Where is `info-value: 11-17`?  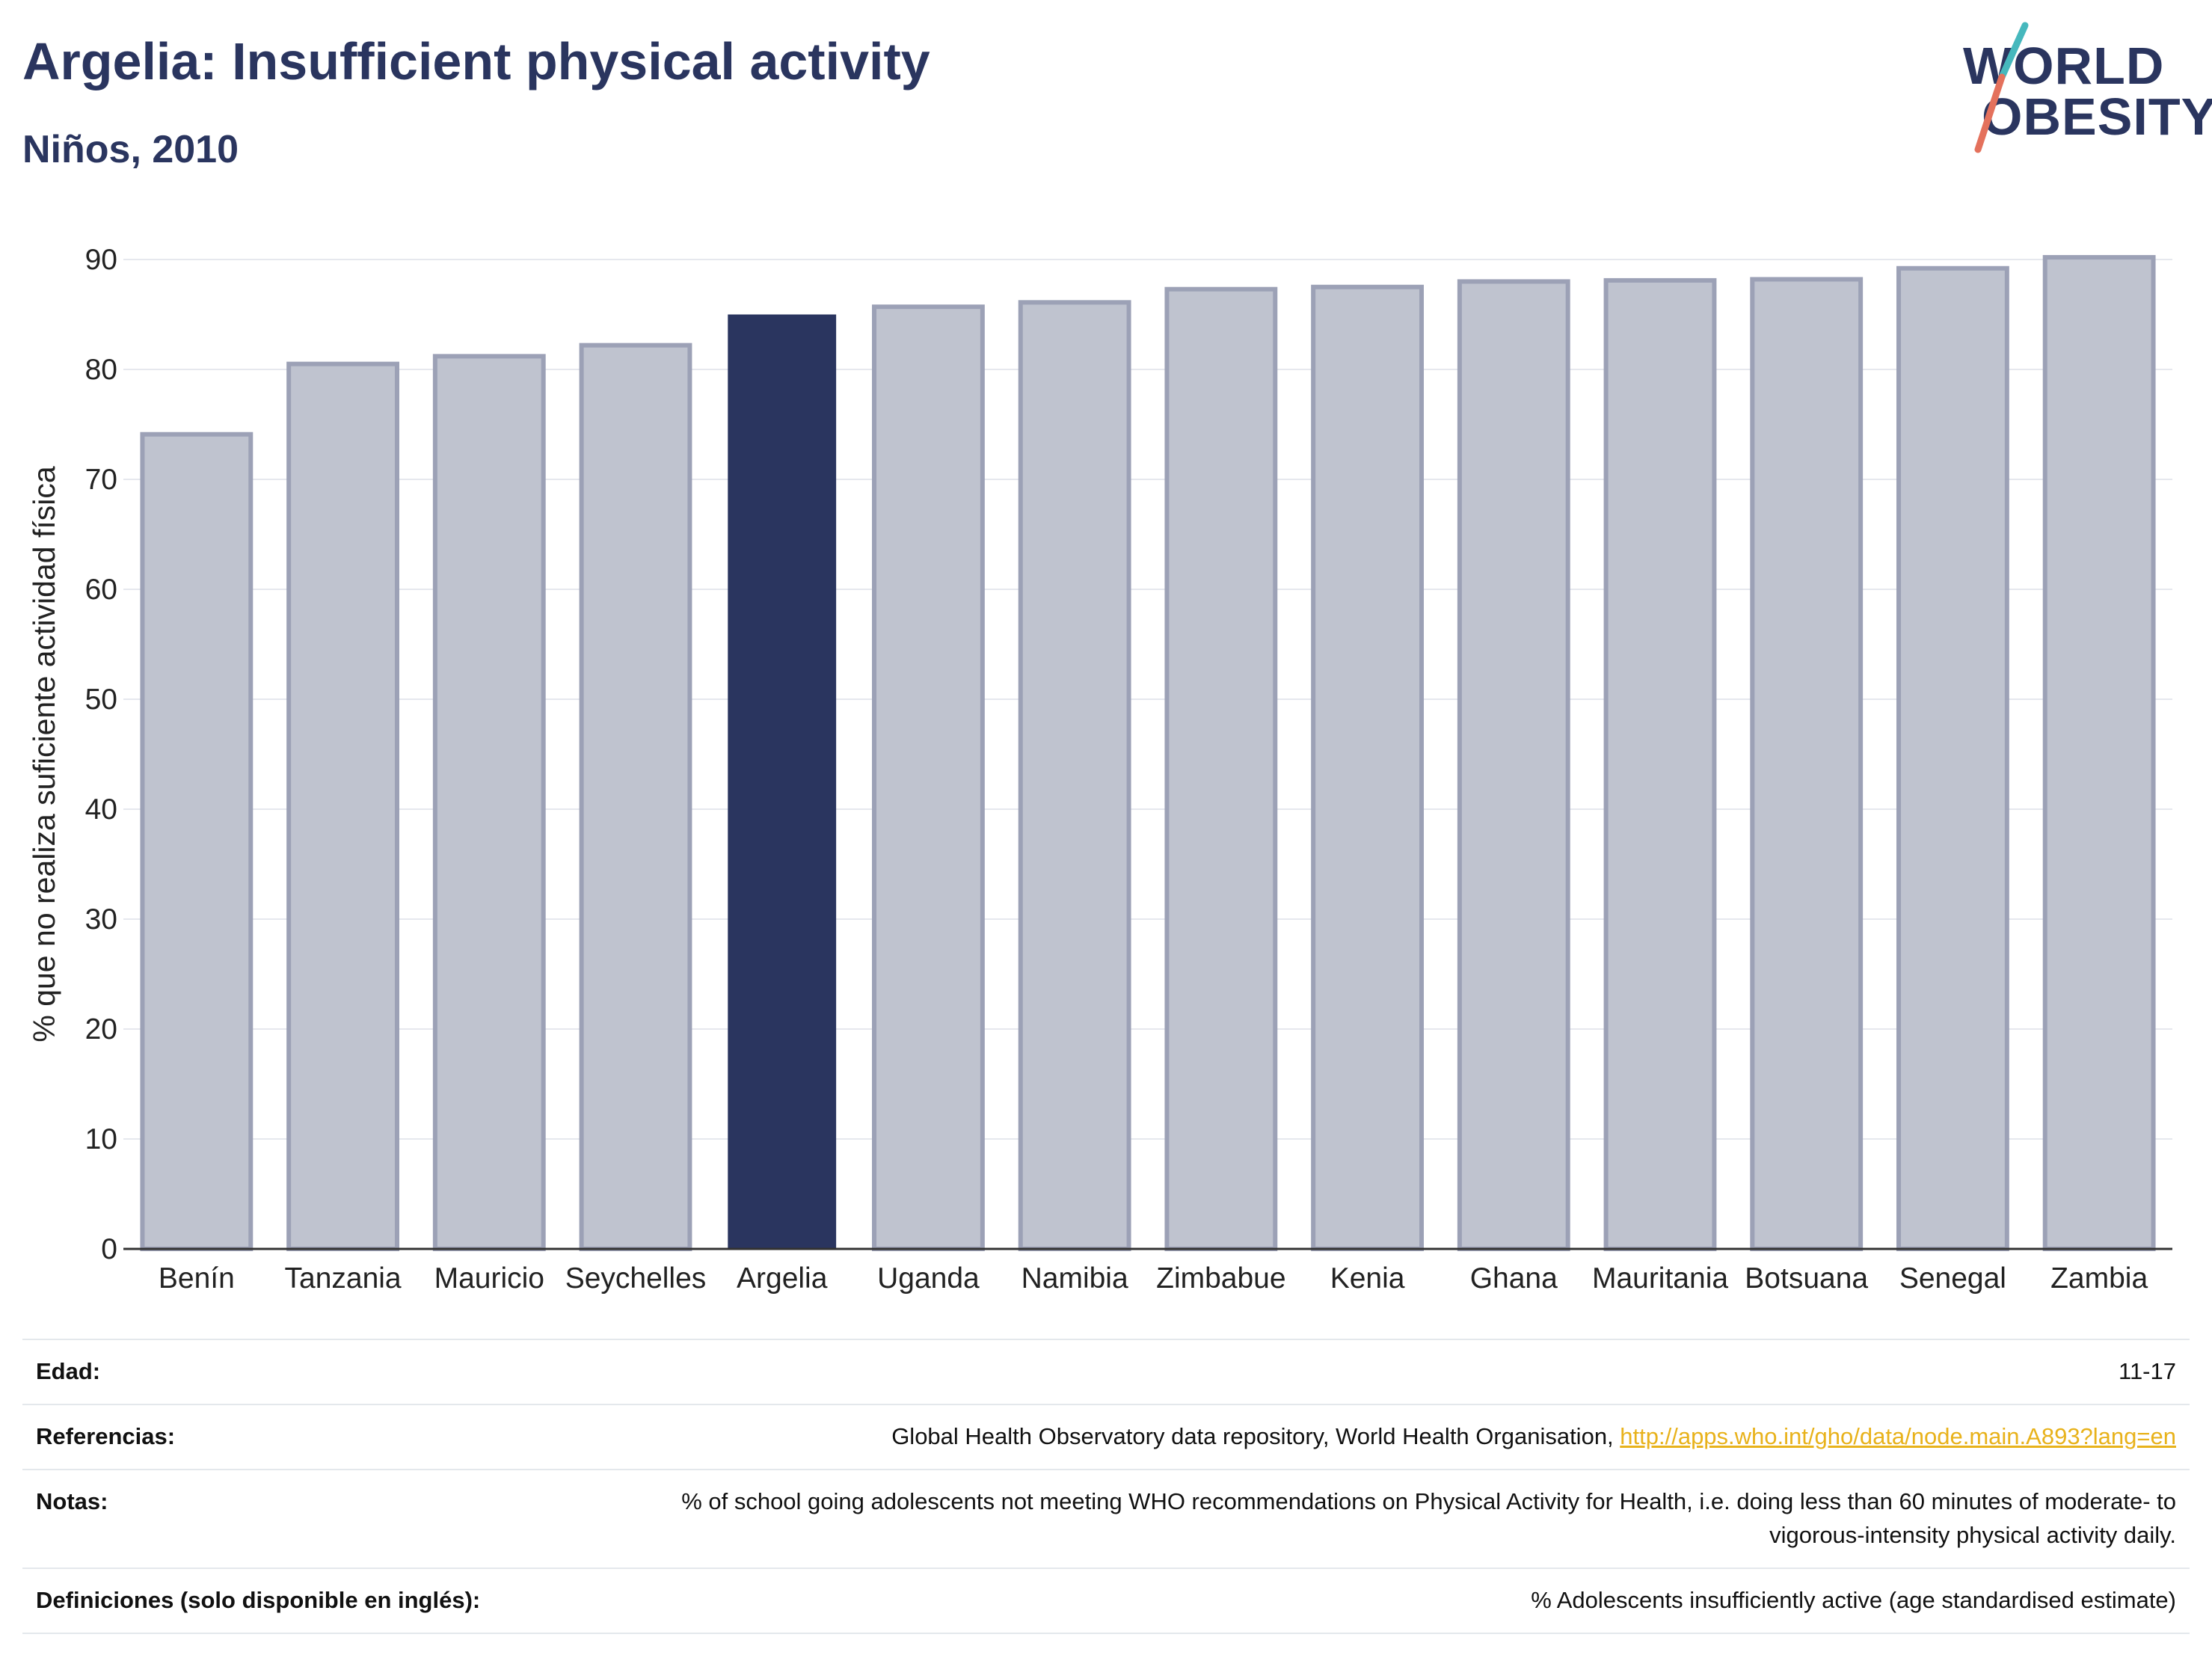 info-value: 11-17 is located at coordinates (1381, 1372).